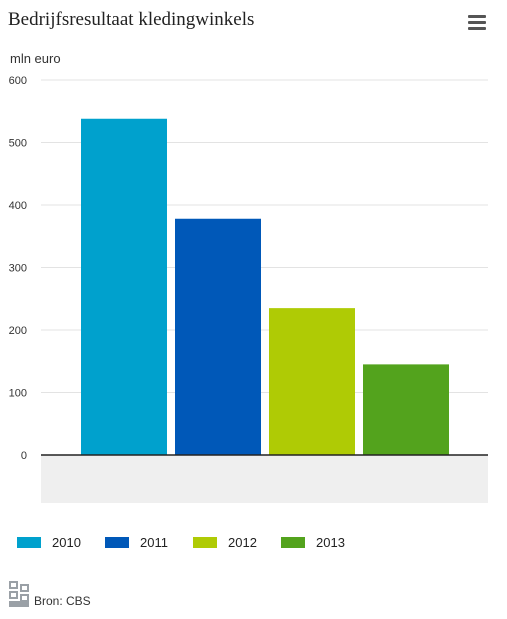 This screenshot has width=507, height=619. I want to click on y-axis-unit-label: mln euro, so click(35, 58).